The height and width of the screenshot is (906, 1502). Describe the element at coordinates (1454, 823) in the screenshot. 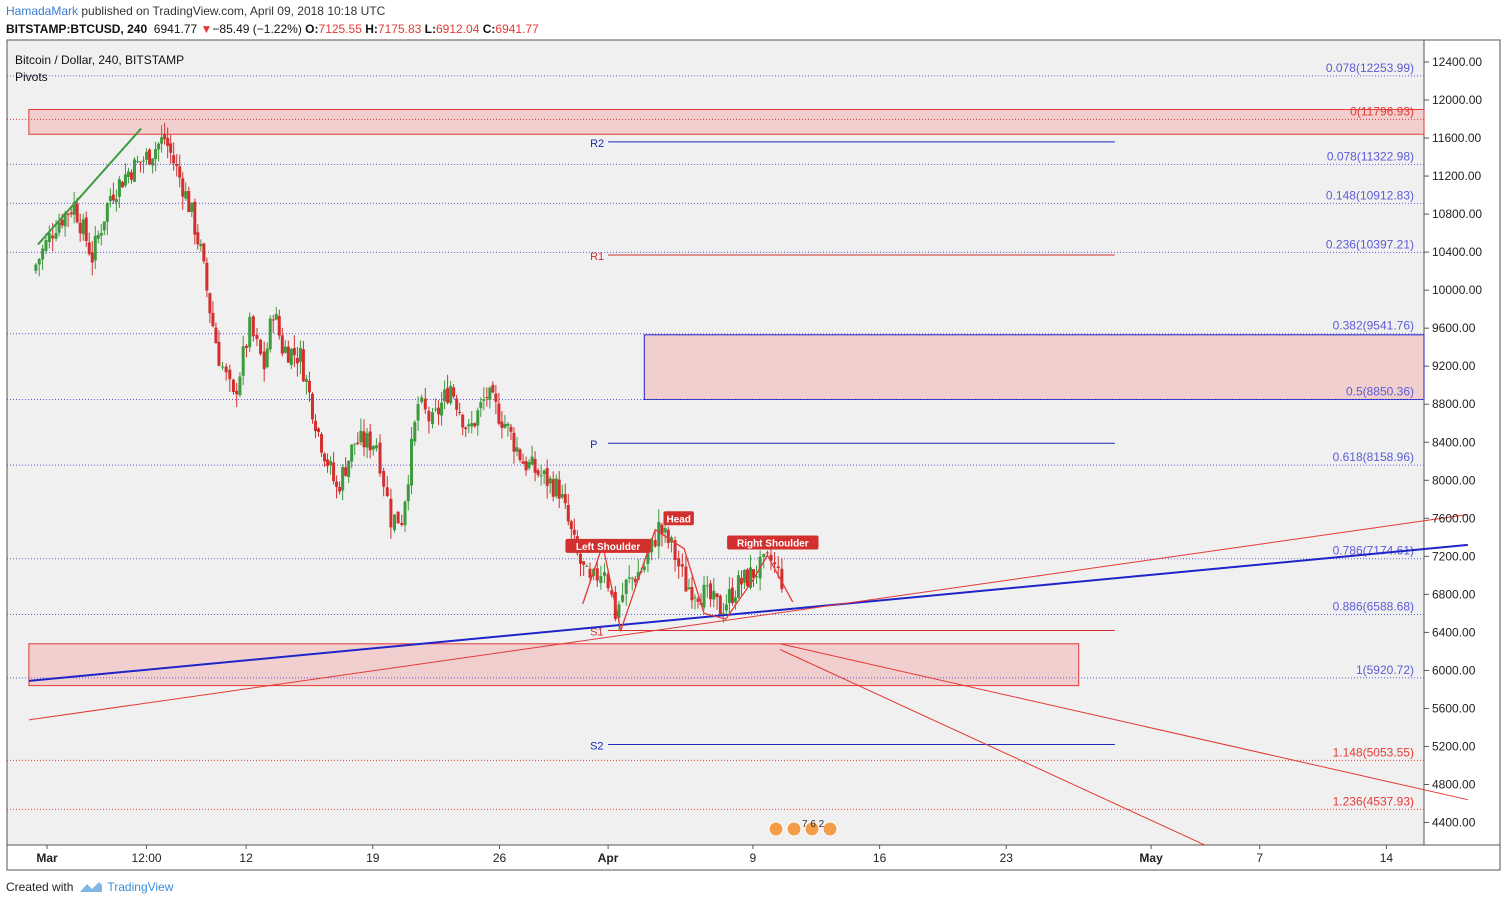

I see `price-tick-label: 4400.00` at that location.